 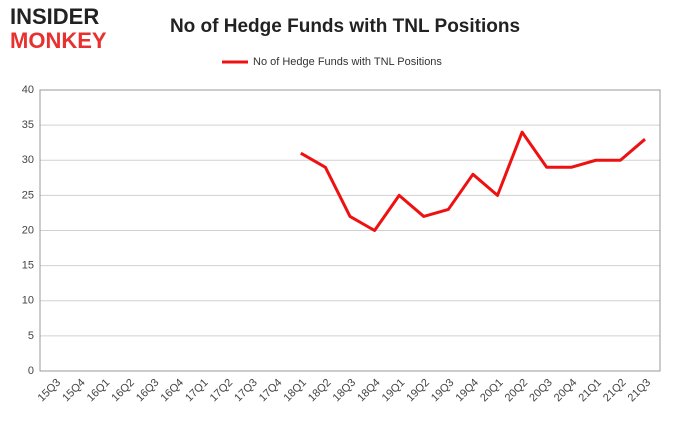 I want to click on y-tick-label: 15, so click(x=28, y=266).